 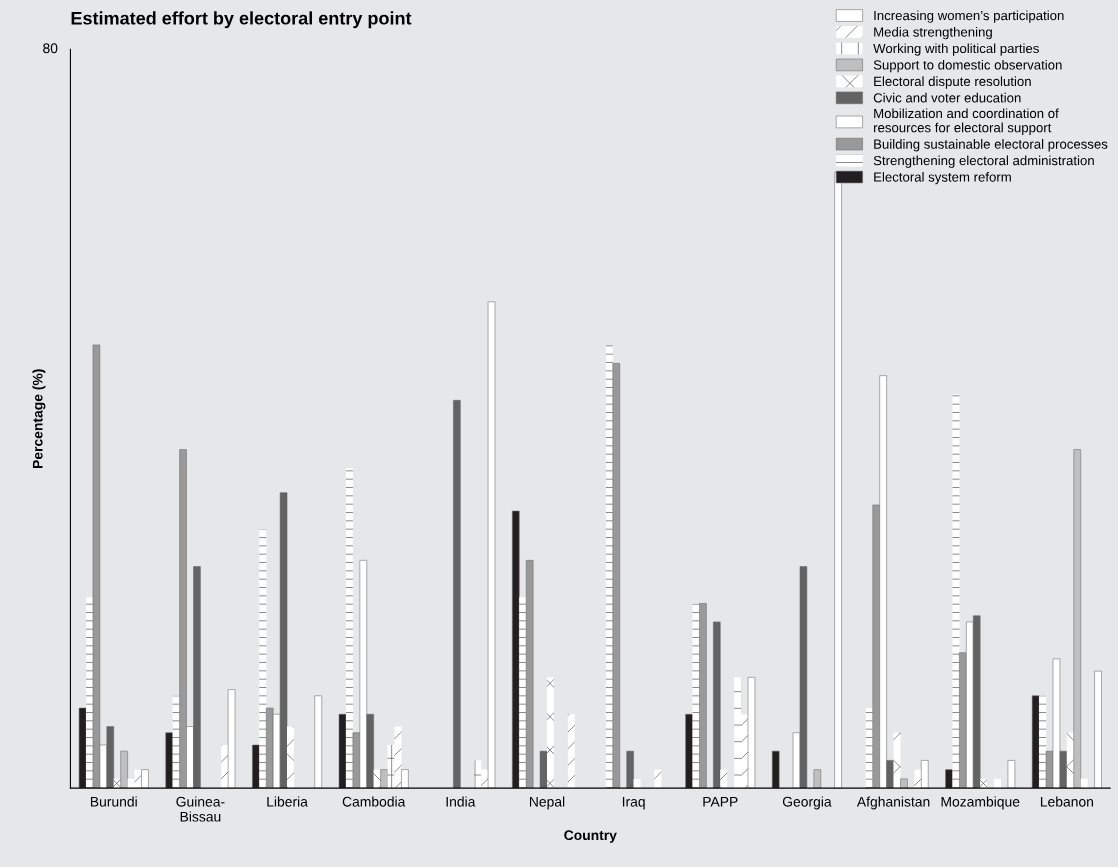 I want to click on x-tick-label: Lebanon, so click(x=1066, y=801).